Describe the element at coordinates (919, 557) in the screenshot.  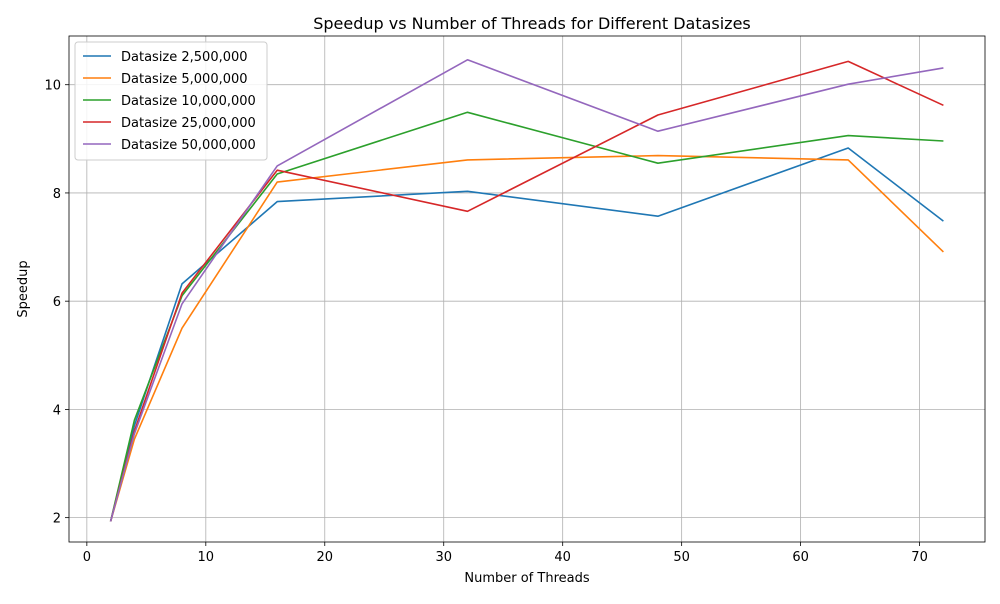
I see `x-tick-label: 70` at that location.